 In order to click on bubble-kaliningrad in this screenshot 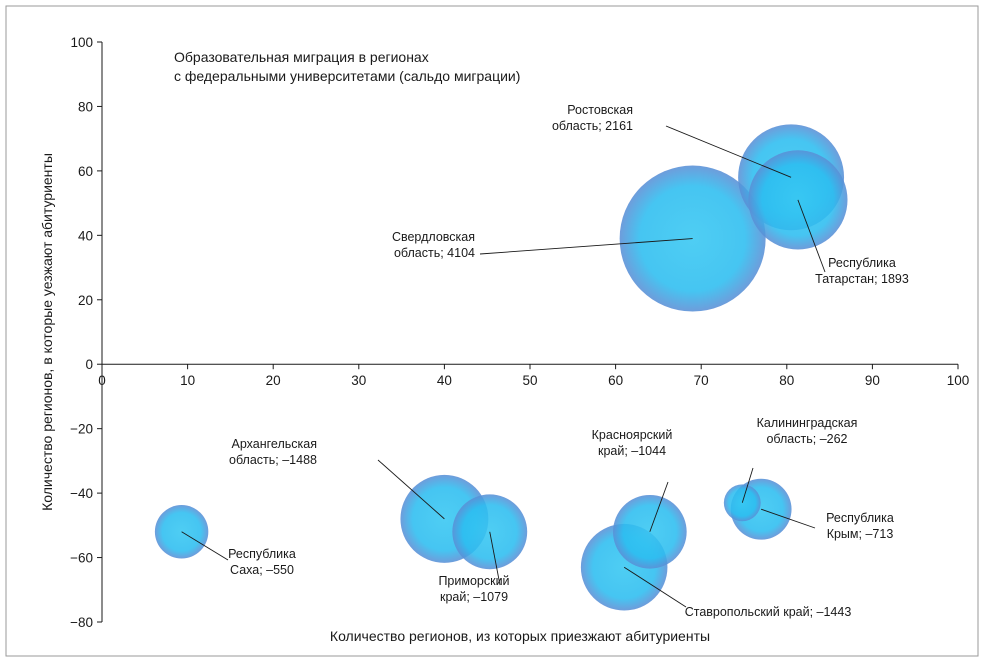, I will do `click(742, 503)`.